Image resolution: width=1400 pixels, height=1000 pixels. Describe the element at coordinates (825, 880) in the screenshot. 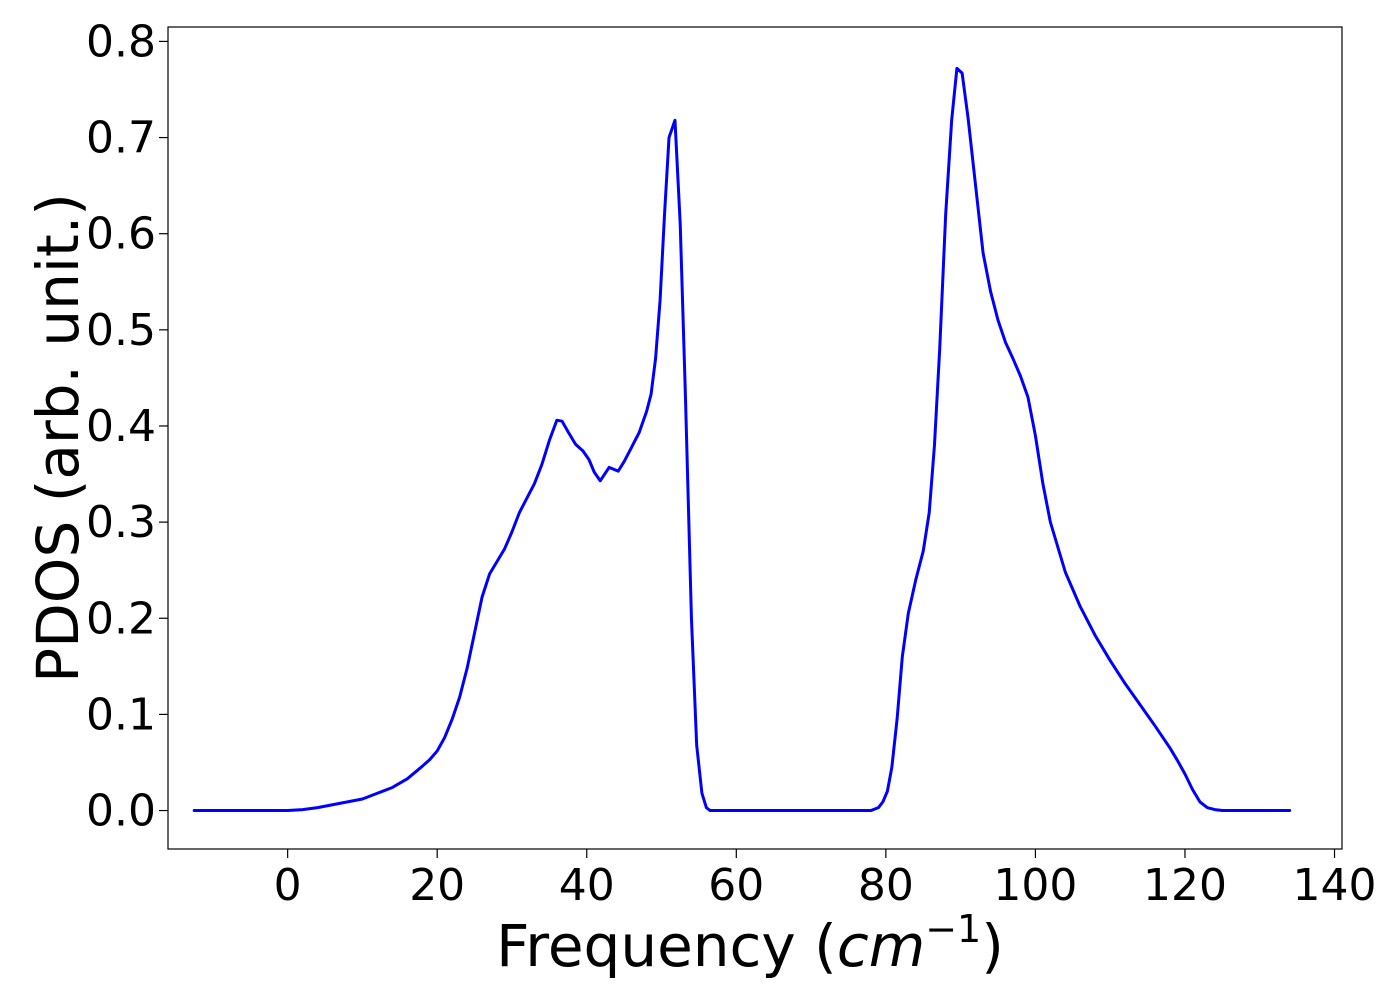

I see `x-axis: 0 20 40 60 80 100 120 140` at that location.